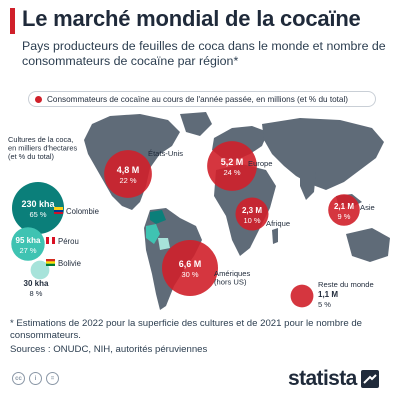 This screenshot has height=400, width=400. What do you see at coordinates (278, 223) in the screenshot?
I see `consumer-region-2: Afrique` at bounding box center [278, 223].